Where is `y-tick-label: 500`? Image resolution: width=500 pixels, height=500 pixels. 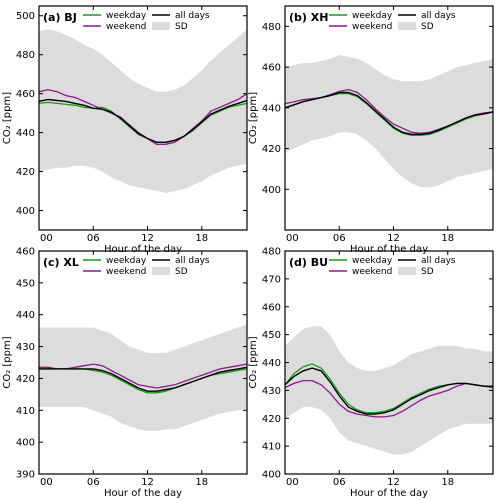
y-tick-label: 500 is located at coordinates (25, 16).